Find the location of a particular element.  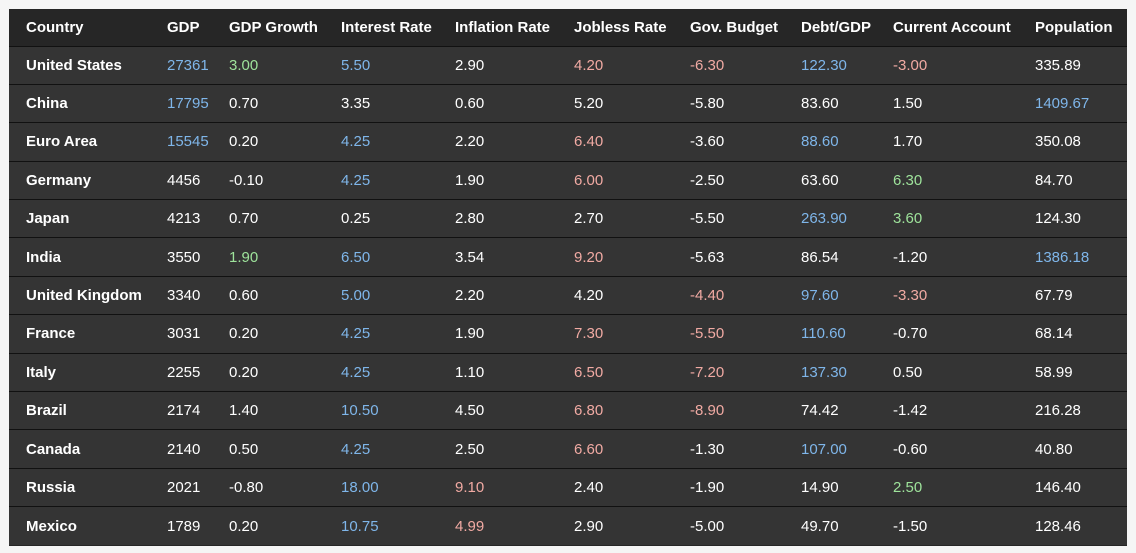

country-cell: Italy is located at coordinates (79, 372).